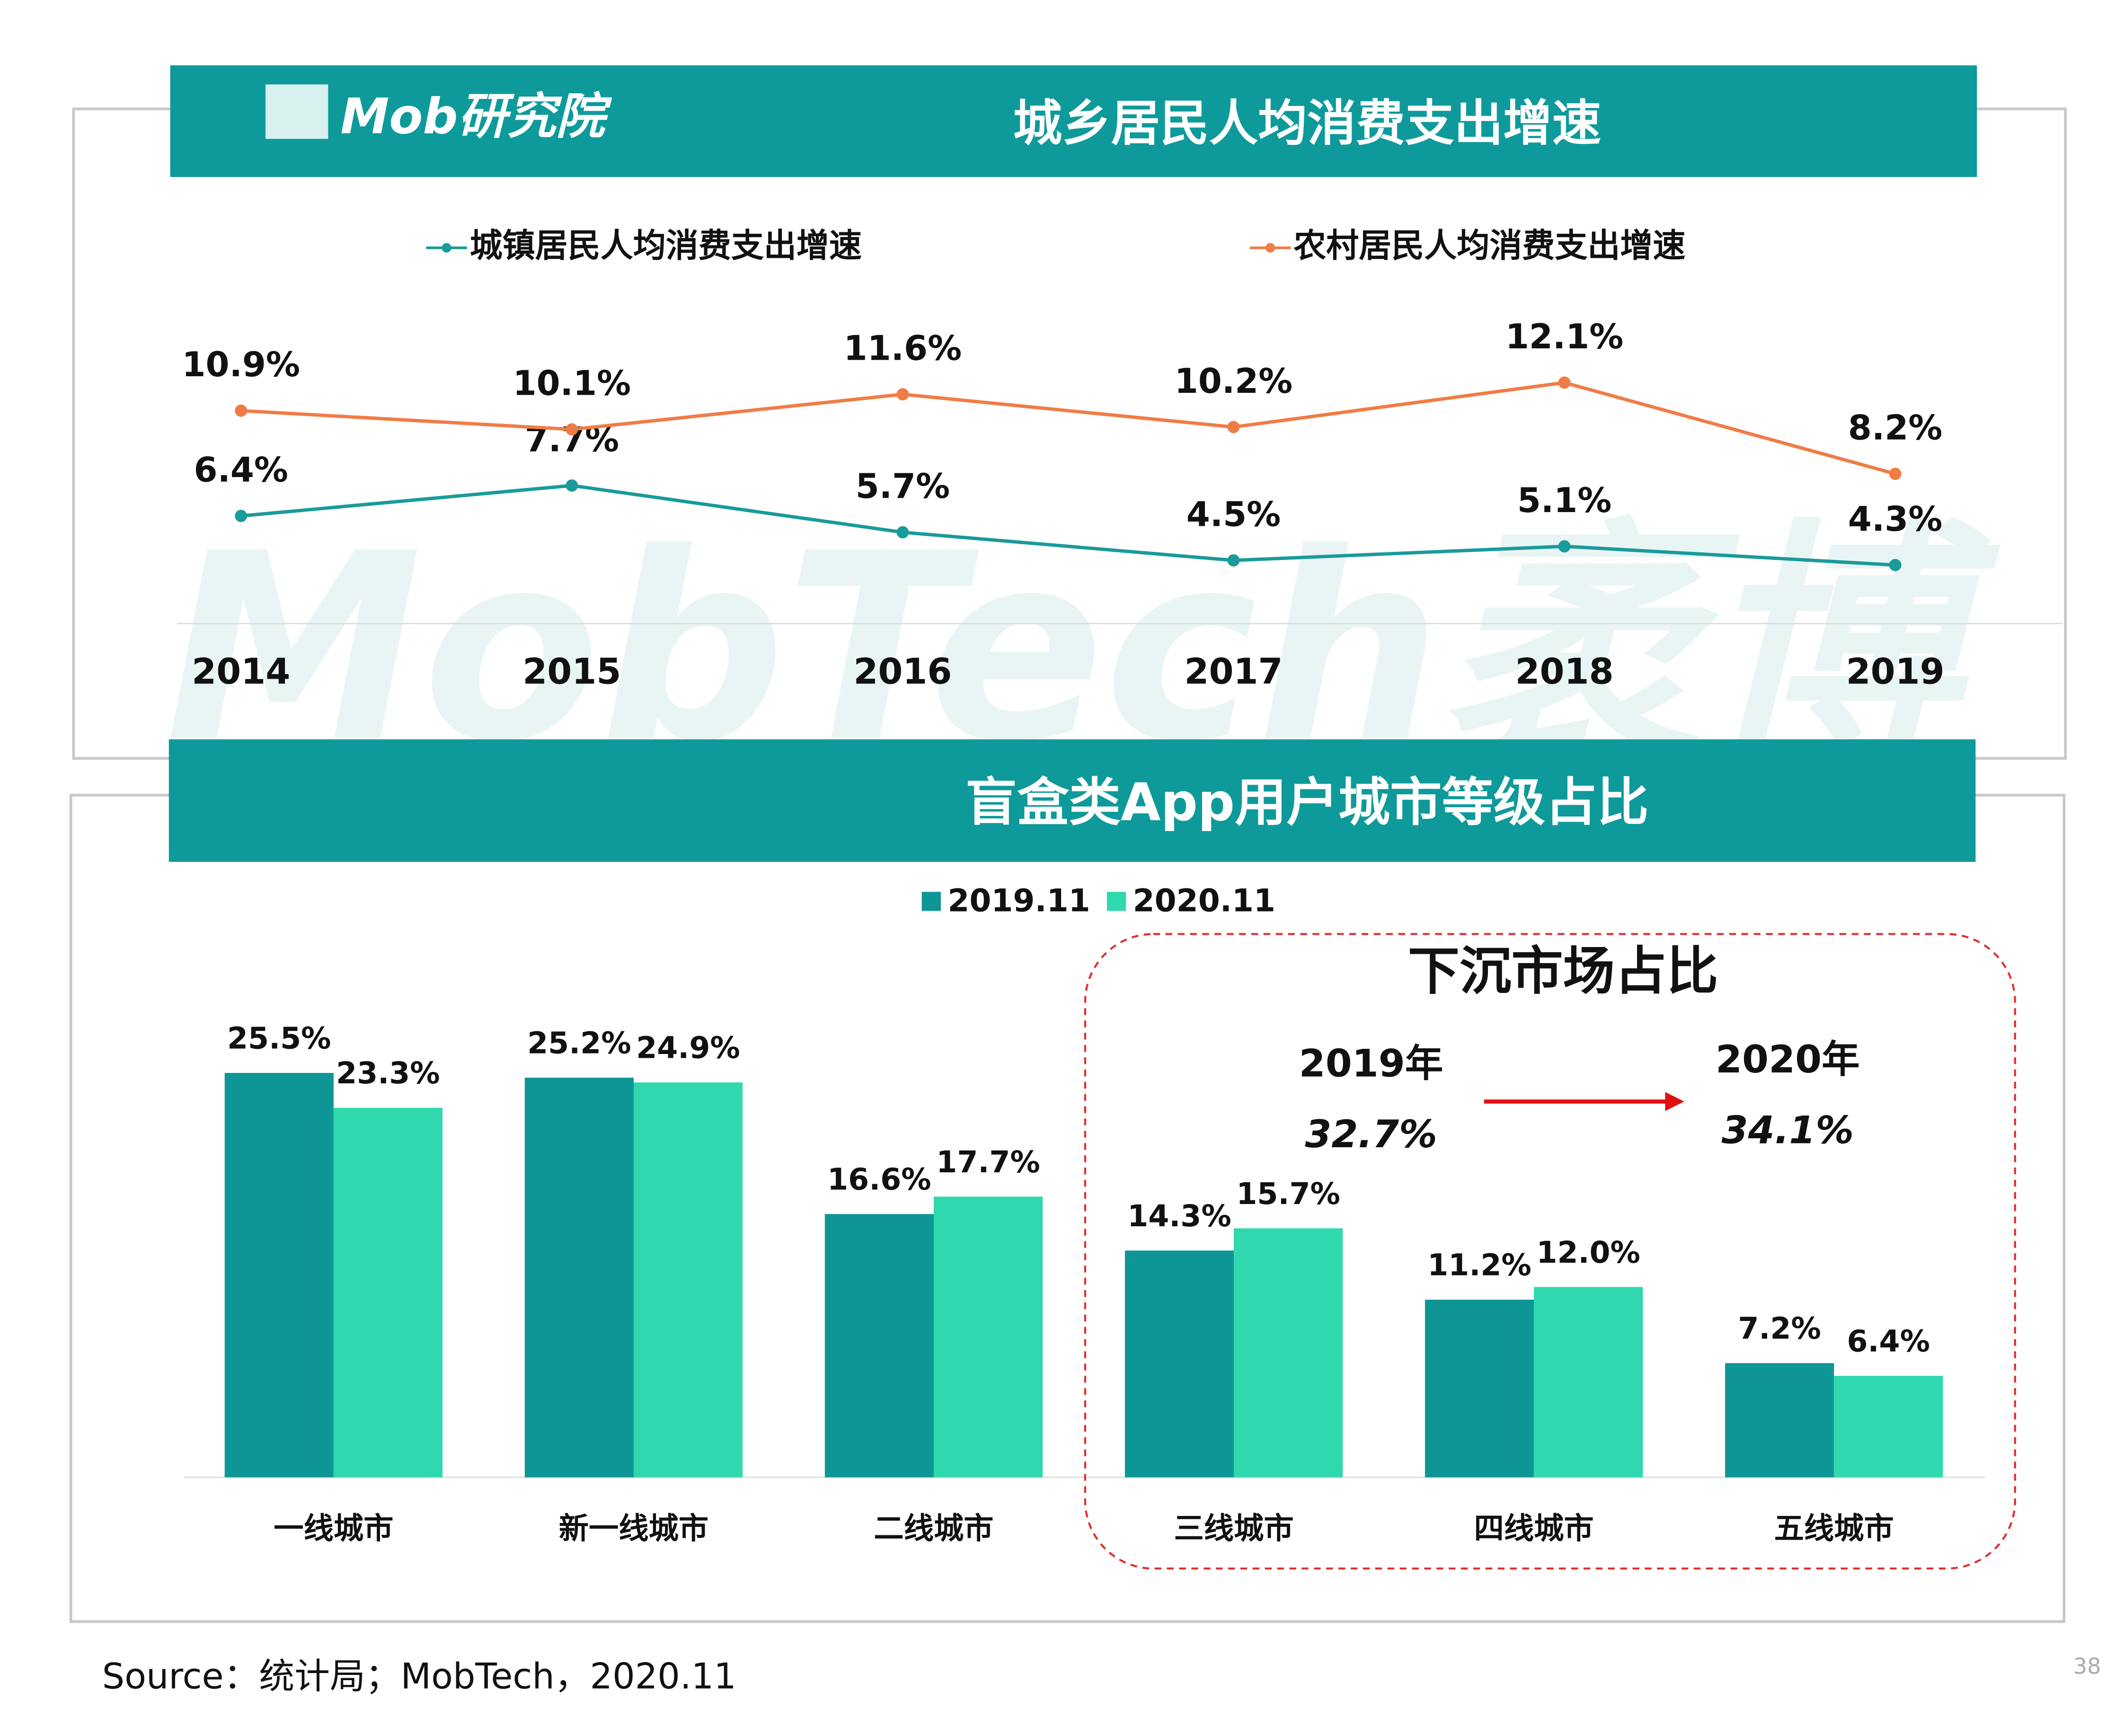 The image size is (2124, 1736). Describe the element at coordinates (1564, 336) in the screenshot. I see `data-label: 12.1%` at that location.